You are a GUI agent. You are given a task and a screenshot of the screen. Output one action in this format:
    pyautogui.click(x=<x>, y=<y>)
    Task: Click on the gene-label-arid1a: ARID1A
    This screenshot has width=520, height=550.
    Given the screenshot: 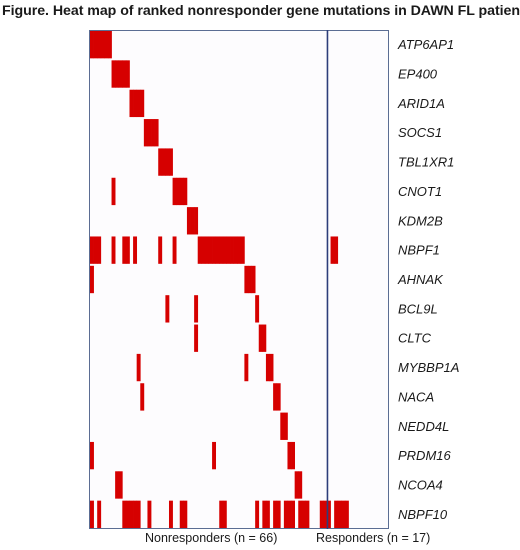 What is the action you would take?
    pyautogui.click(x=421, y=103)
    